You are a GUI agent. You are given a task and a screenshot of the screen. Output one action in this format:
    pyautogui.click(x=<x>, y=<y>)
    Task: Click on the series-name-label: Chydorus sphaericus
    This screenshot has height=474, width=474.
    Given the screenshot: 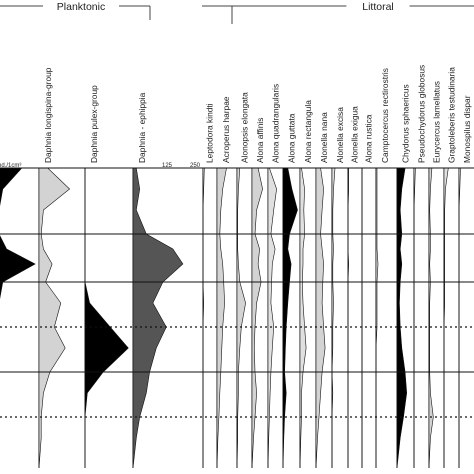 What is the action you would take?
    pyautogui.click(x=405, y=123)
    